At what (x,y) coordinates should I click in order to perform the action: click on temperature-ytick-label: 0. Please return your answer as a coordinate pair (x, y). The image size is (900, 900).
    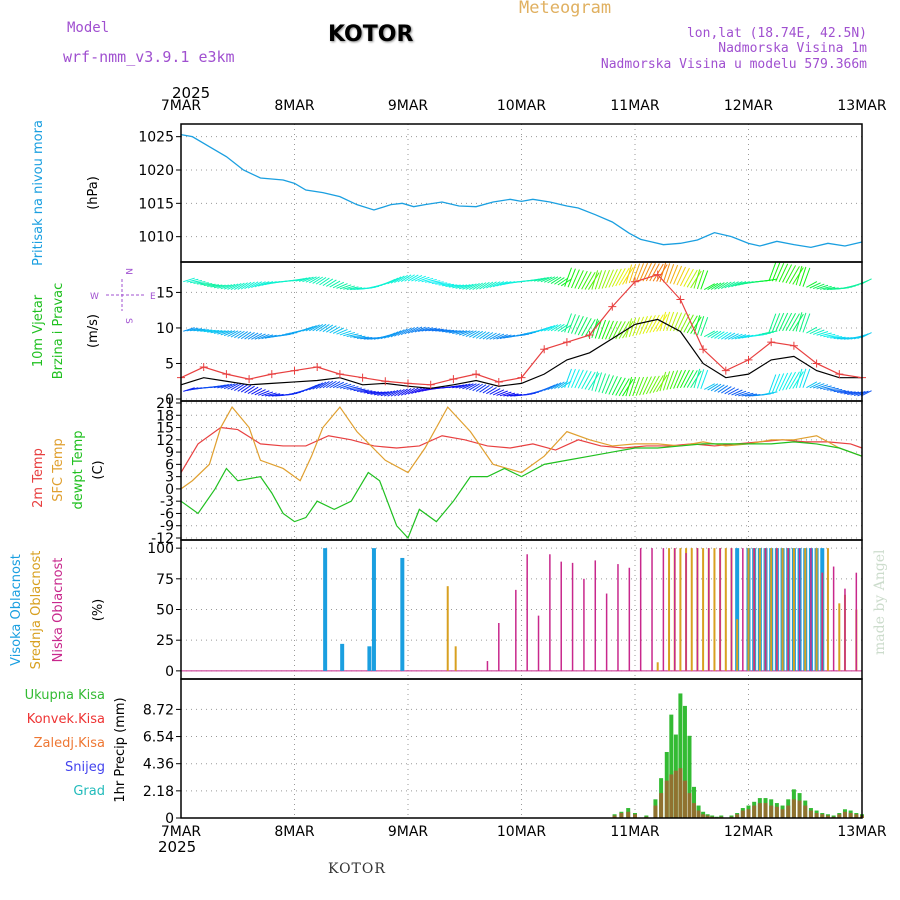
    Looking at the image, I should click on (169, 490).